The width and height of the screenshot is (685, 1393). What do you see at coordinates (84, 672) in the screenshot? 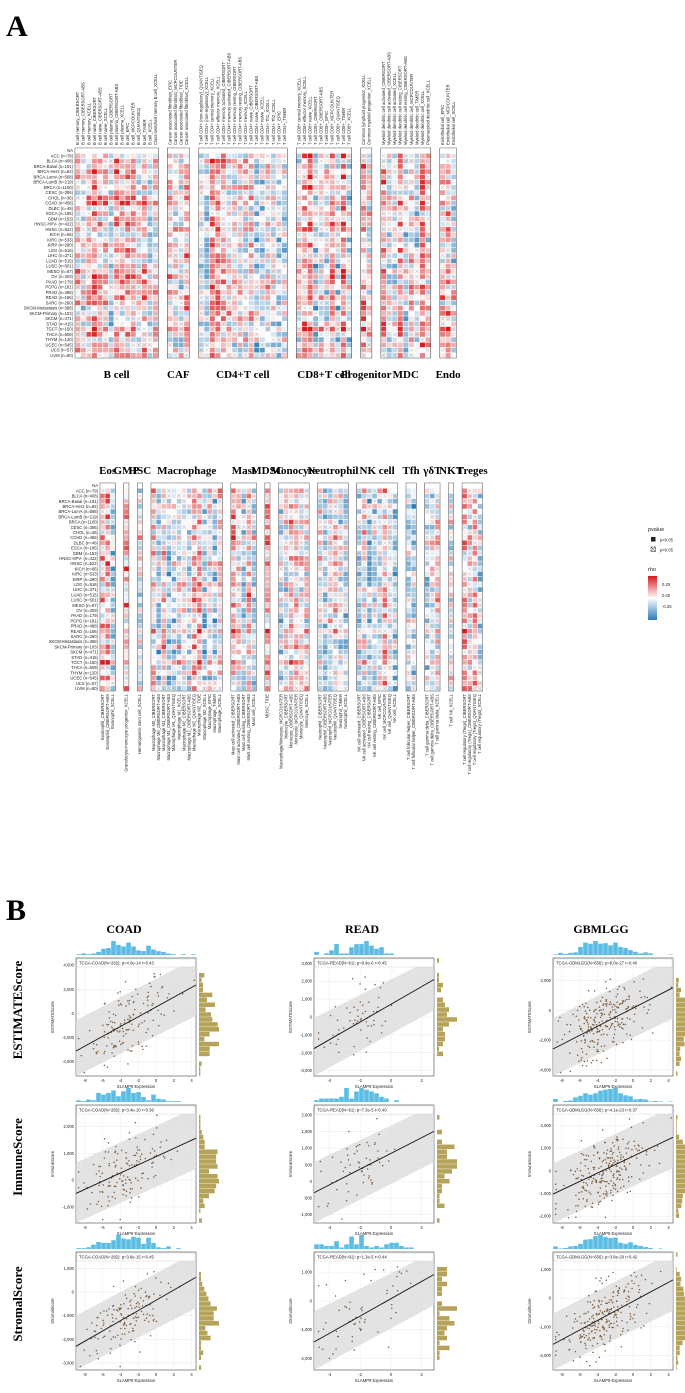
I see `cancer-row-label: THYM (n=120)` at bounding box center [84, 672].